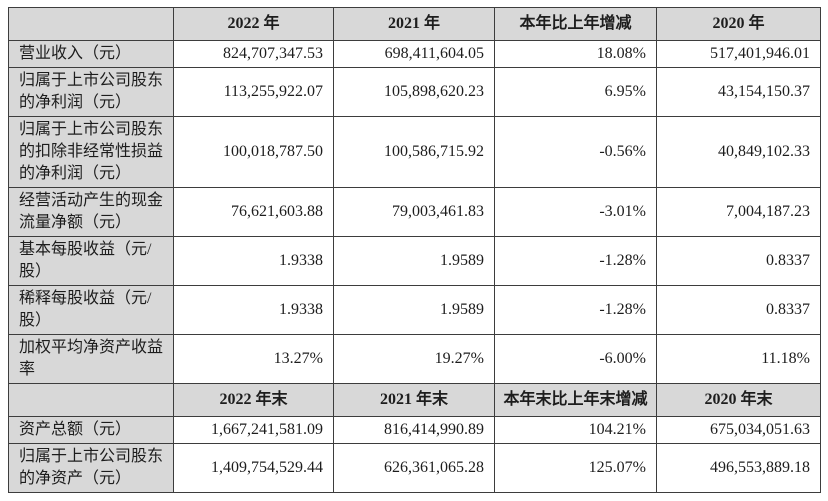 Image resolution: width=828 pixels, height=501 pixels. I want to click on period-header-row: 2022 年 2021 年 本年比上年增减 2020 年, so click(414, 24).